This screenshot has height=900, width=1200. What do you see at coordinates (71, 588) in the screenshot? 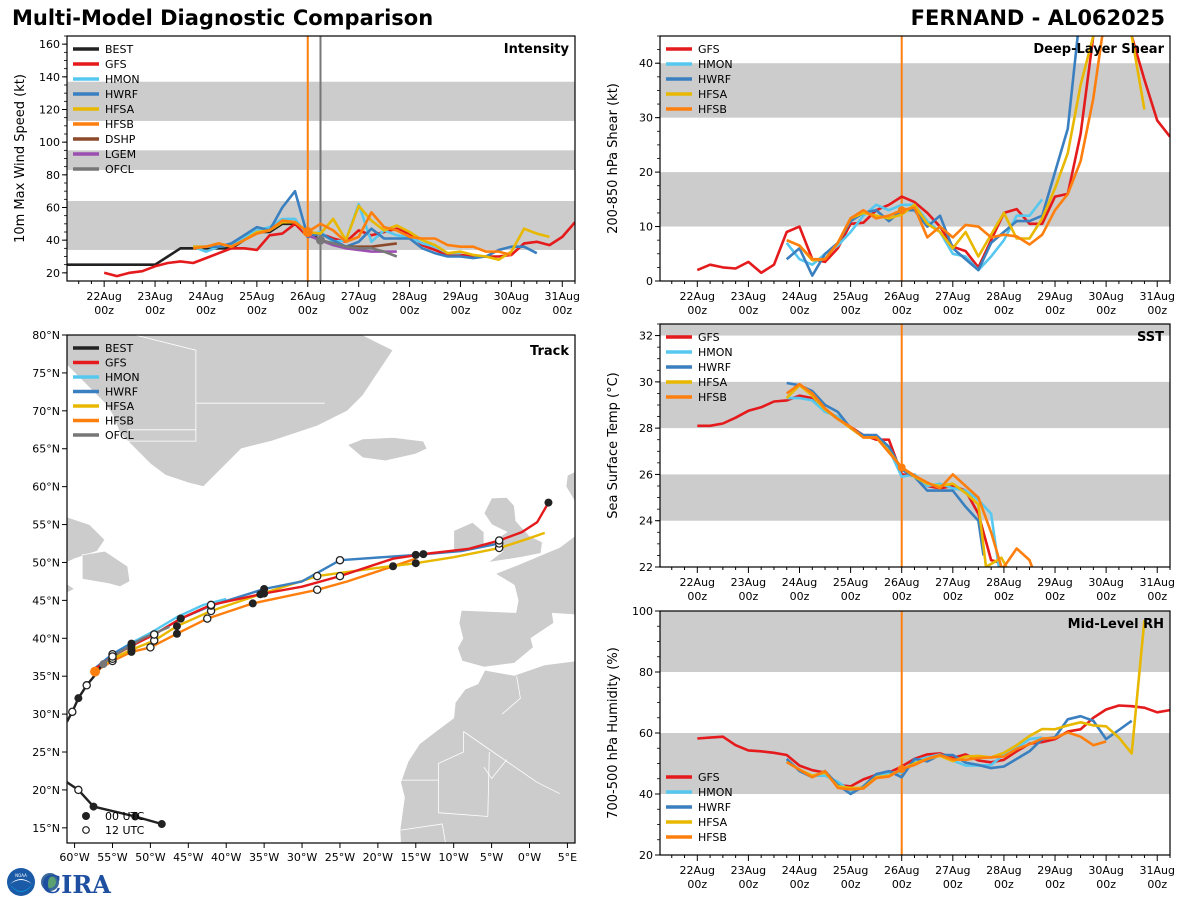
I see `nova-scotia-land` at bounding box center [71, 588].